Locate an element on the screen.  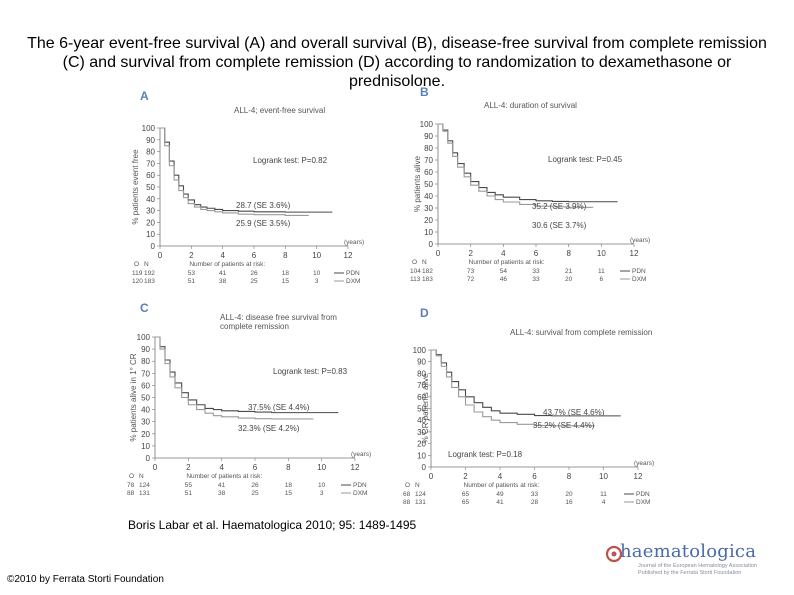
risk-count: 38 is located at coordinates (222, 493).